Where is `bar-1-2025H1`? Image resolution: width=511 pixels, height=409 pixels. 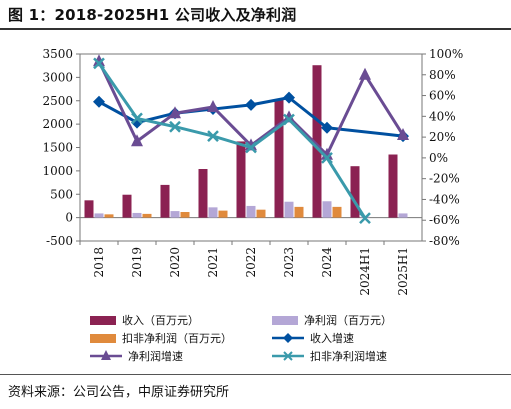 bar-1-2025H1 is located at coordinates (403, 215).